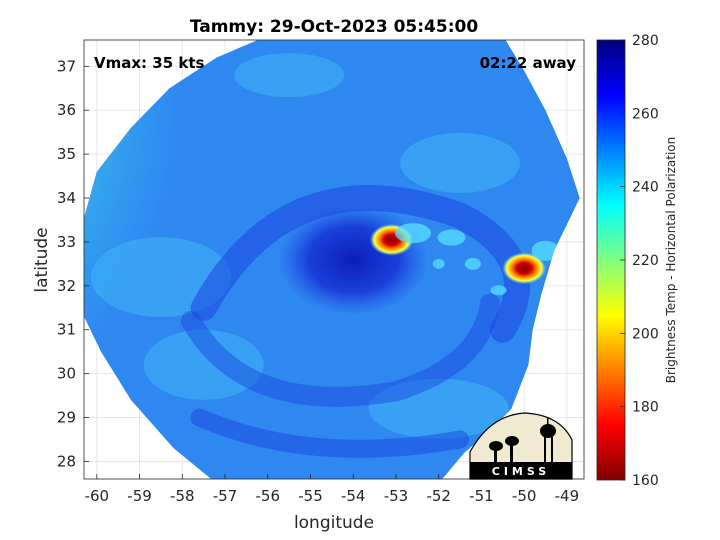  I want to click on y-tick-label: 33, so click(66, 242).